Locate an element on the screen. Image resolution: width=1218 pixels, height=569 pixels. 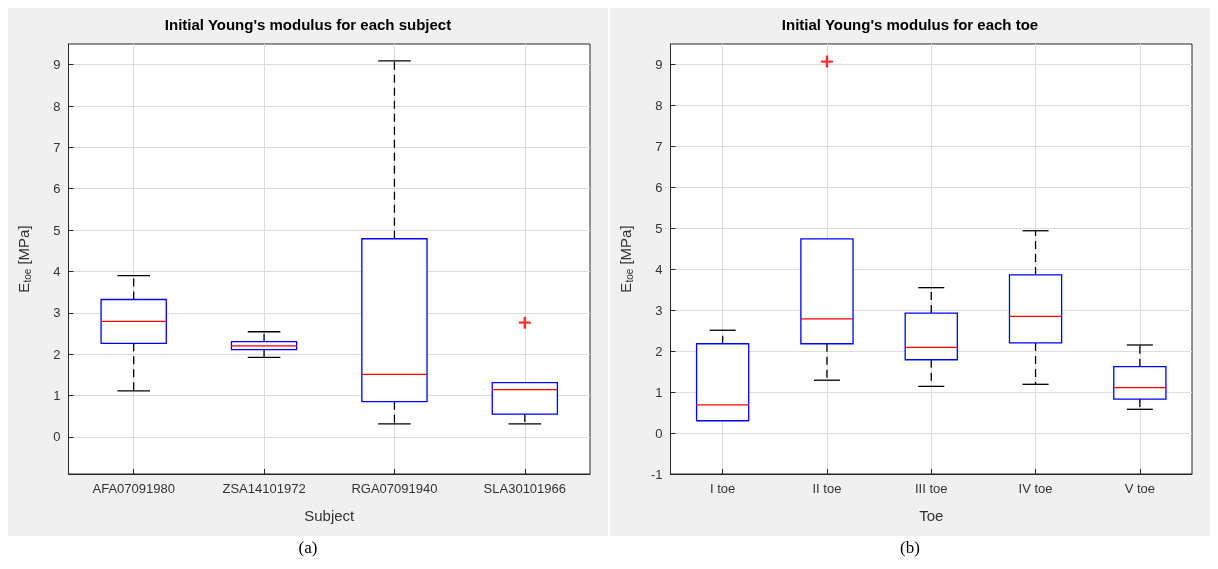
x-tick-label: AFA07091980 is located at coordinates (133, 488).